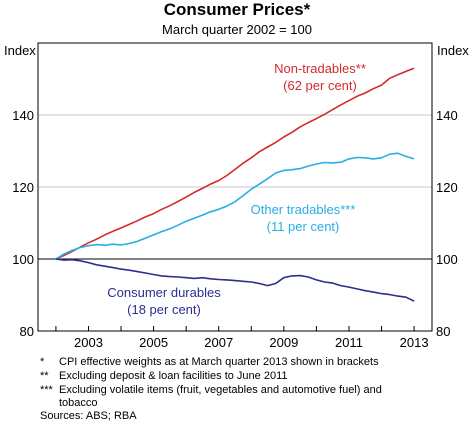 This screenshot has width=474, height=422. What do you see at coordinates (23, 187) in the screenshot?
I see `y-tick-label-left: 120` at bounding box center [23, 187].